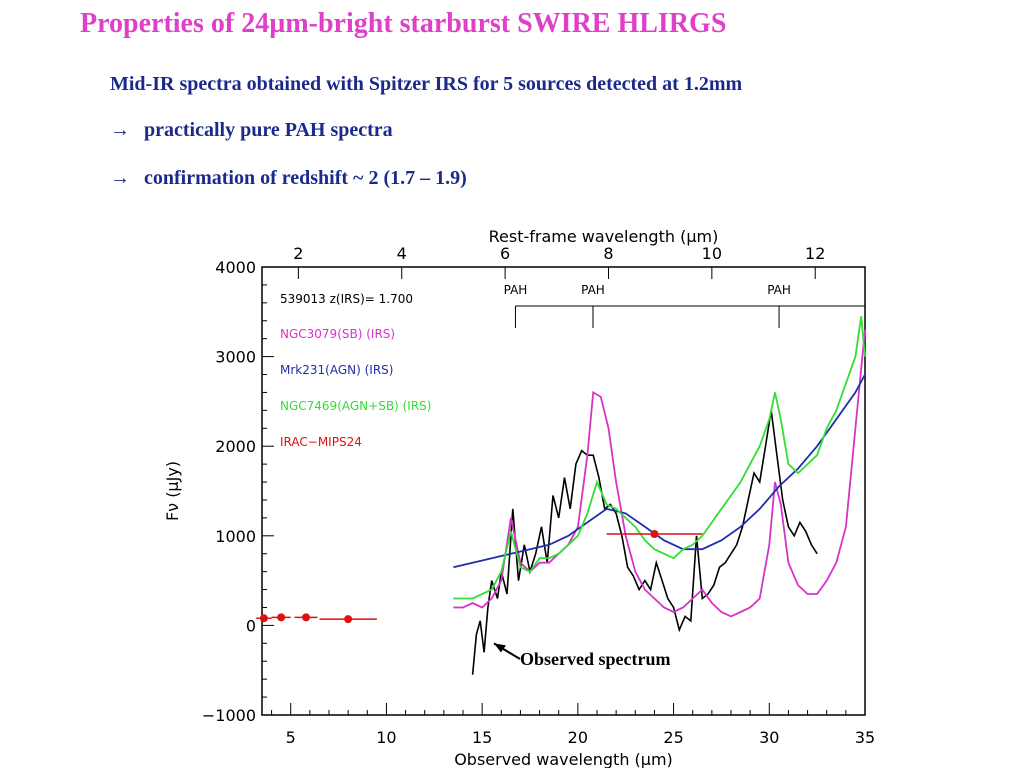 Image resolution: width=1024 pixels, height=768 pixels. Describe the element at coordinates (578, 737) in the screenshot. I see `x-tick-label: 20` at that location.